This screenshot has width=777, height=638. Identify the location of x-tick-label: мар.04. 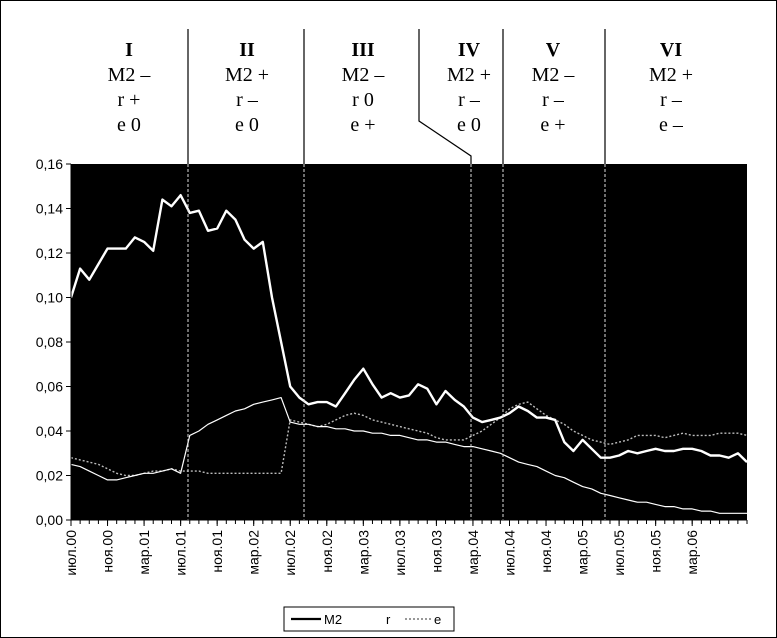
(473, 552).